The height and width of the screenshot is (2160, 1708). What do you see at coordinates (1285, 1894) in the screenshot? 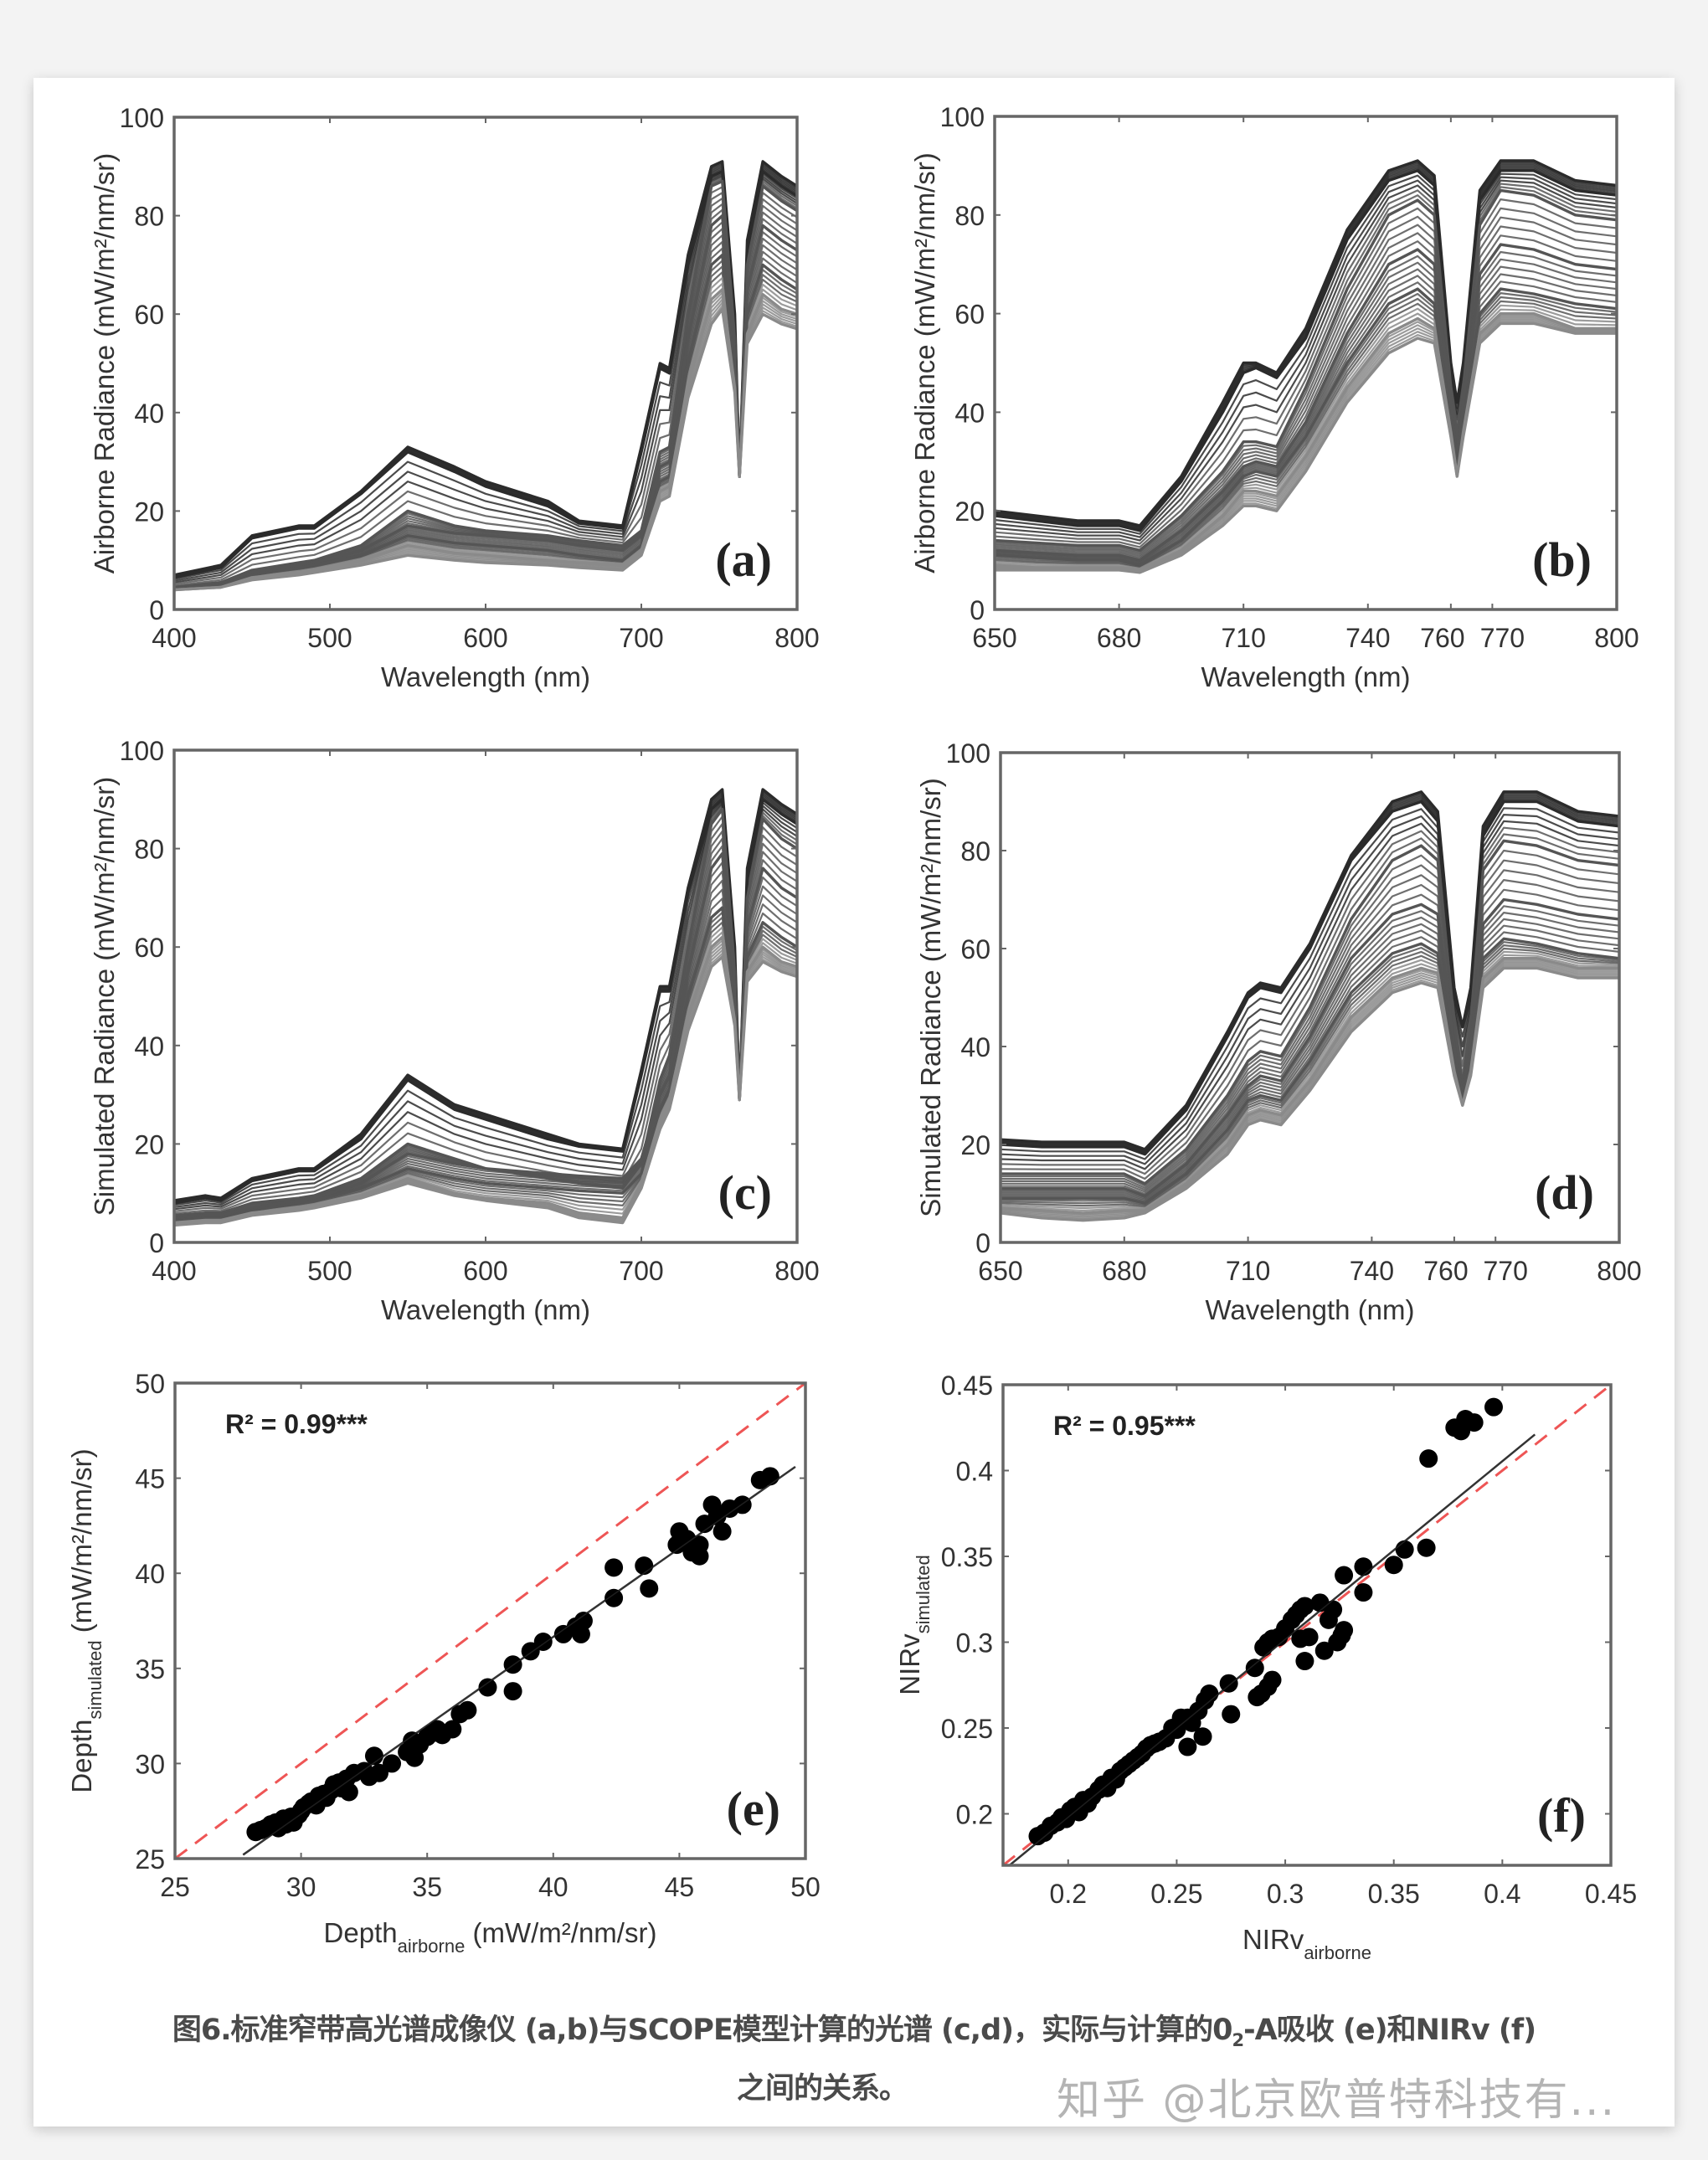
I see `x-tick-label: 0.3` at bounding box center [1285, 1894].